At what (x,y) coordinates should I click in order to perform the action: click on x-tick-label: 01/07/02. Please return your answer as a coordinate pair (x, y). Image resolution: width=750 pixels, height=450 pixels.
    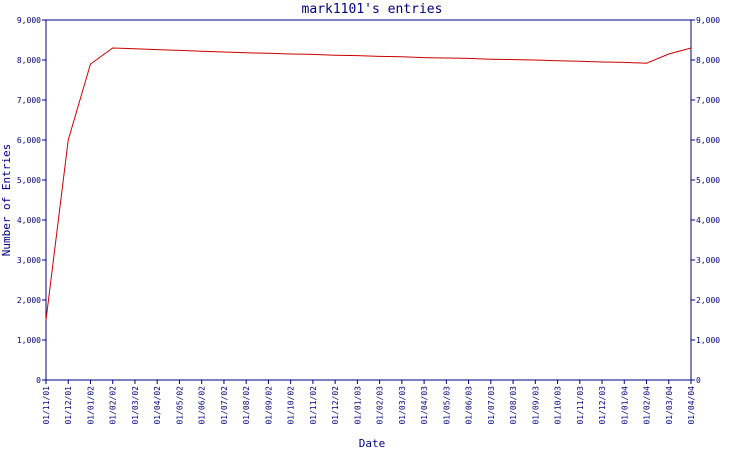
    Looking at the image, I should click on (224, 405).